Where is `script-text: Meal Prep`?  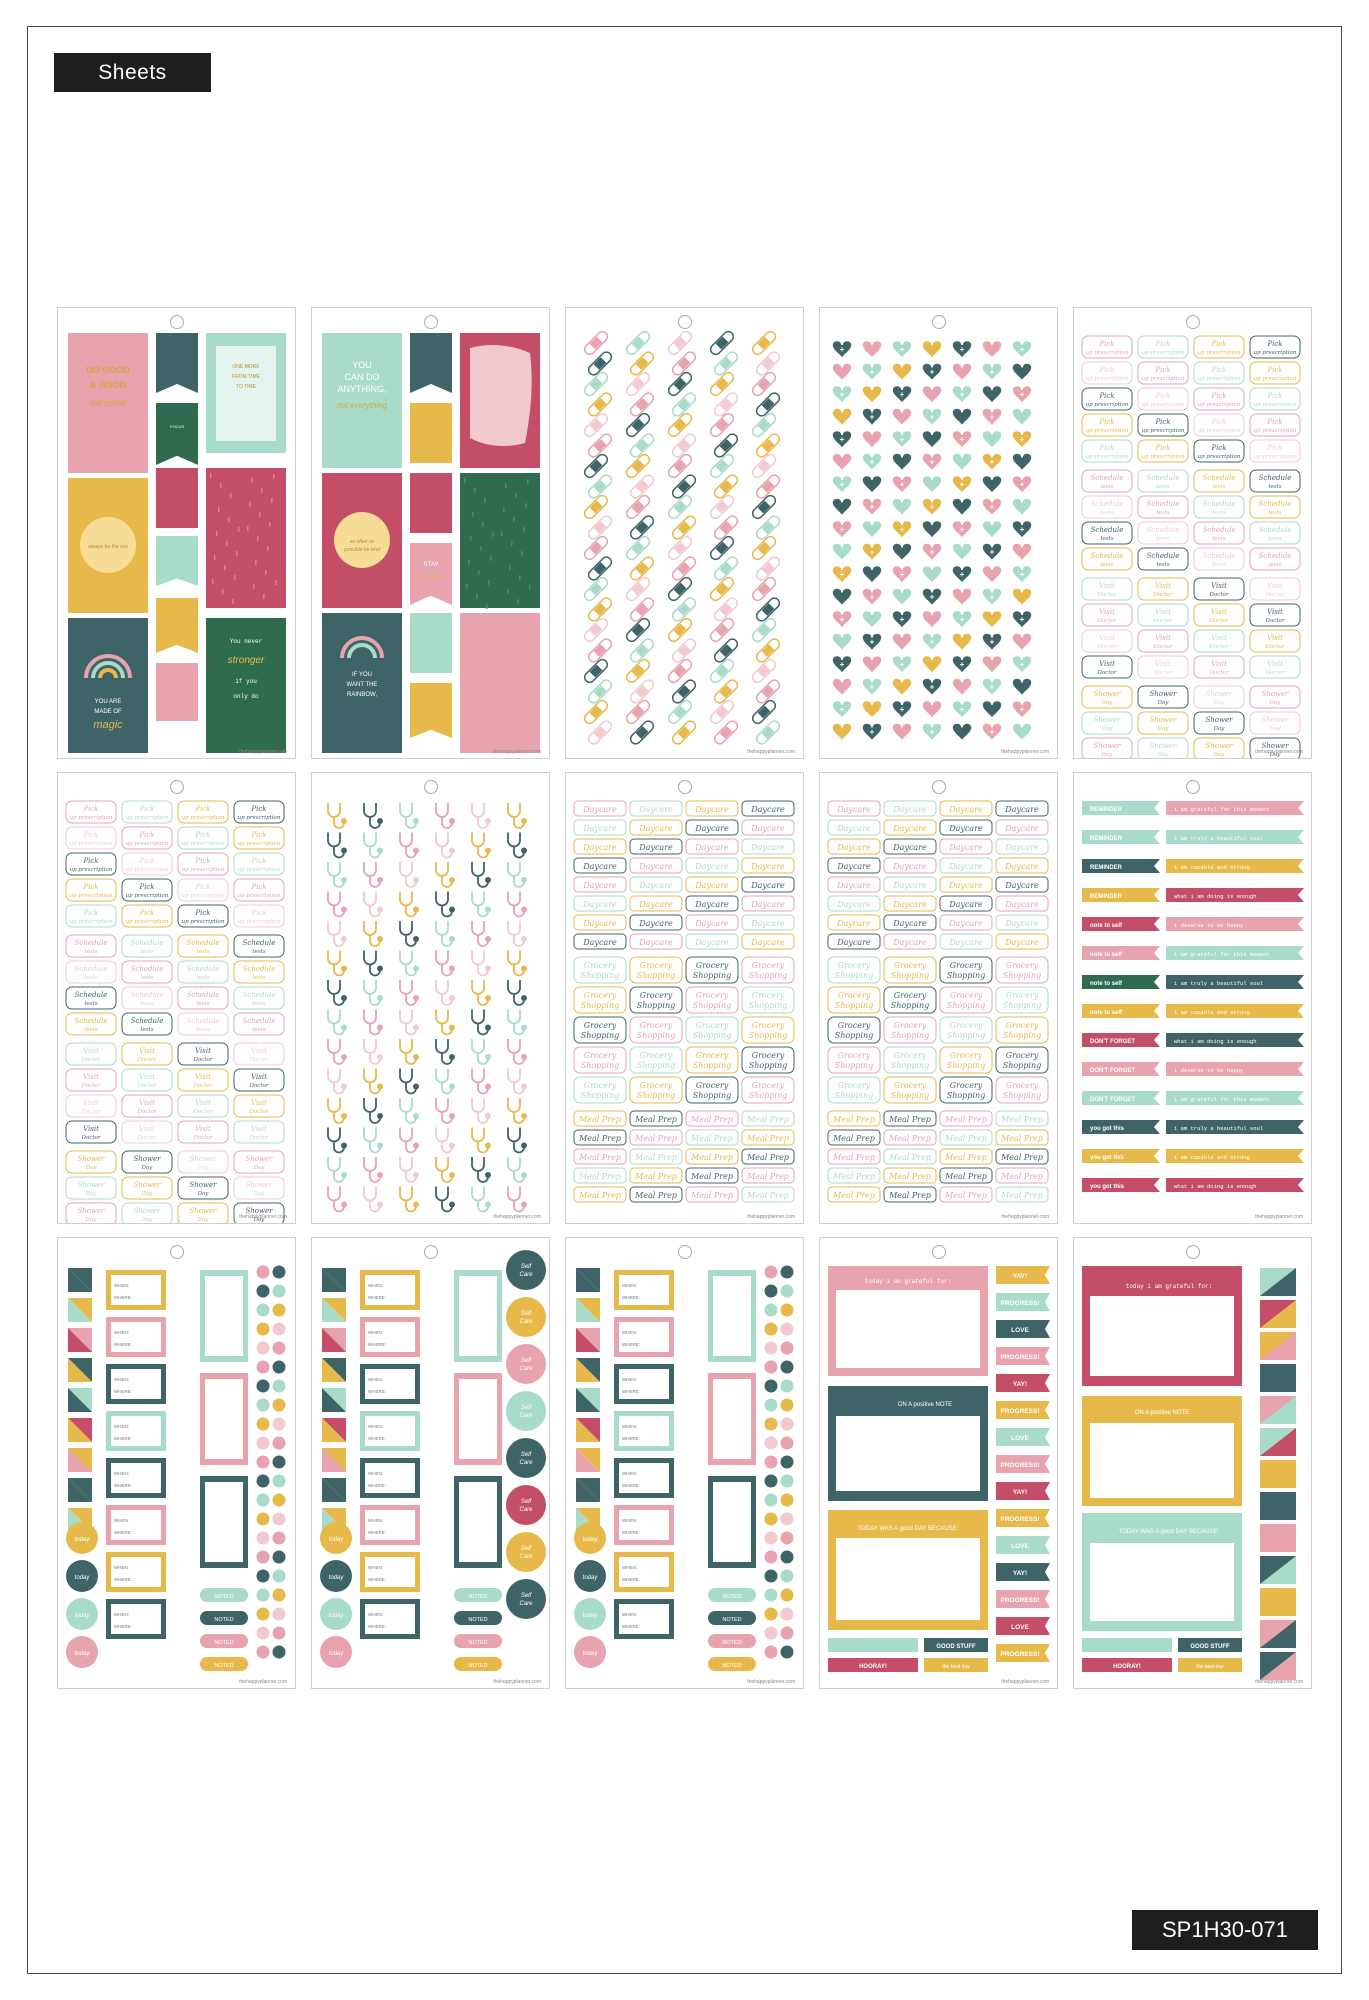
script-text: Meal Prep is located at coordinates (1021, 1157).